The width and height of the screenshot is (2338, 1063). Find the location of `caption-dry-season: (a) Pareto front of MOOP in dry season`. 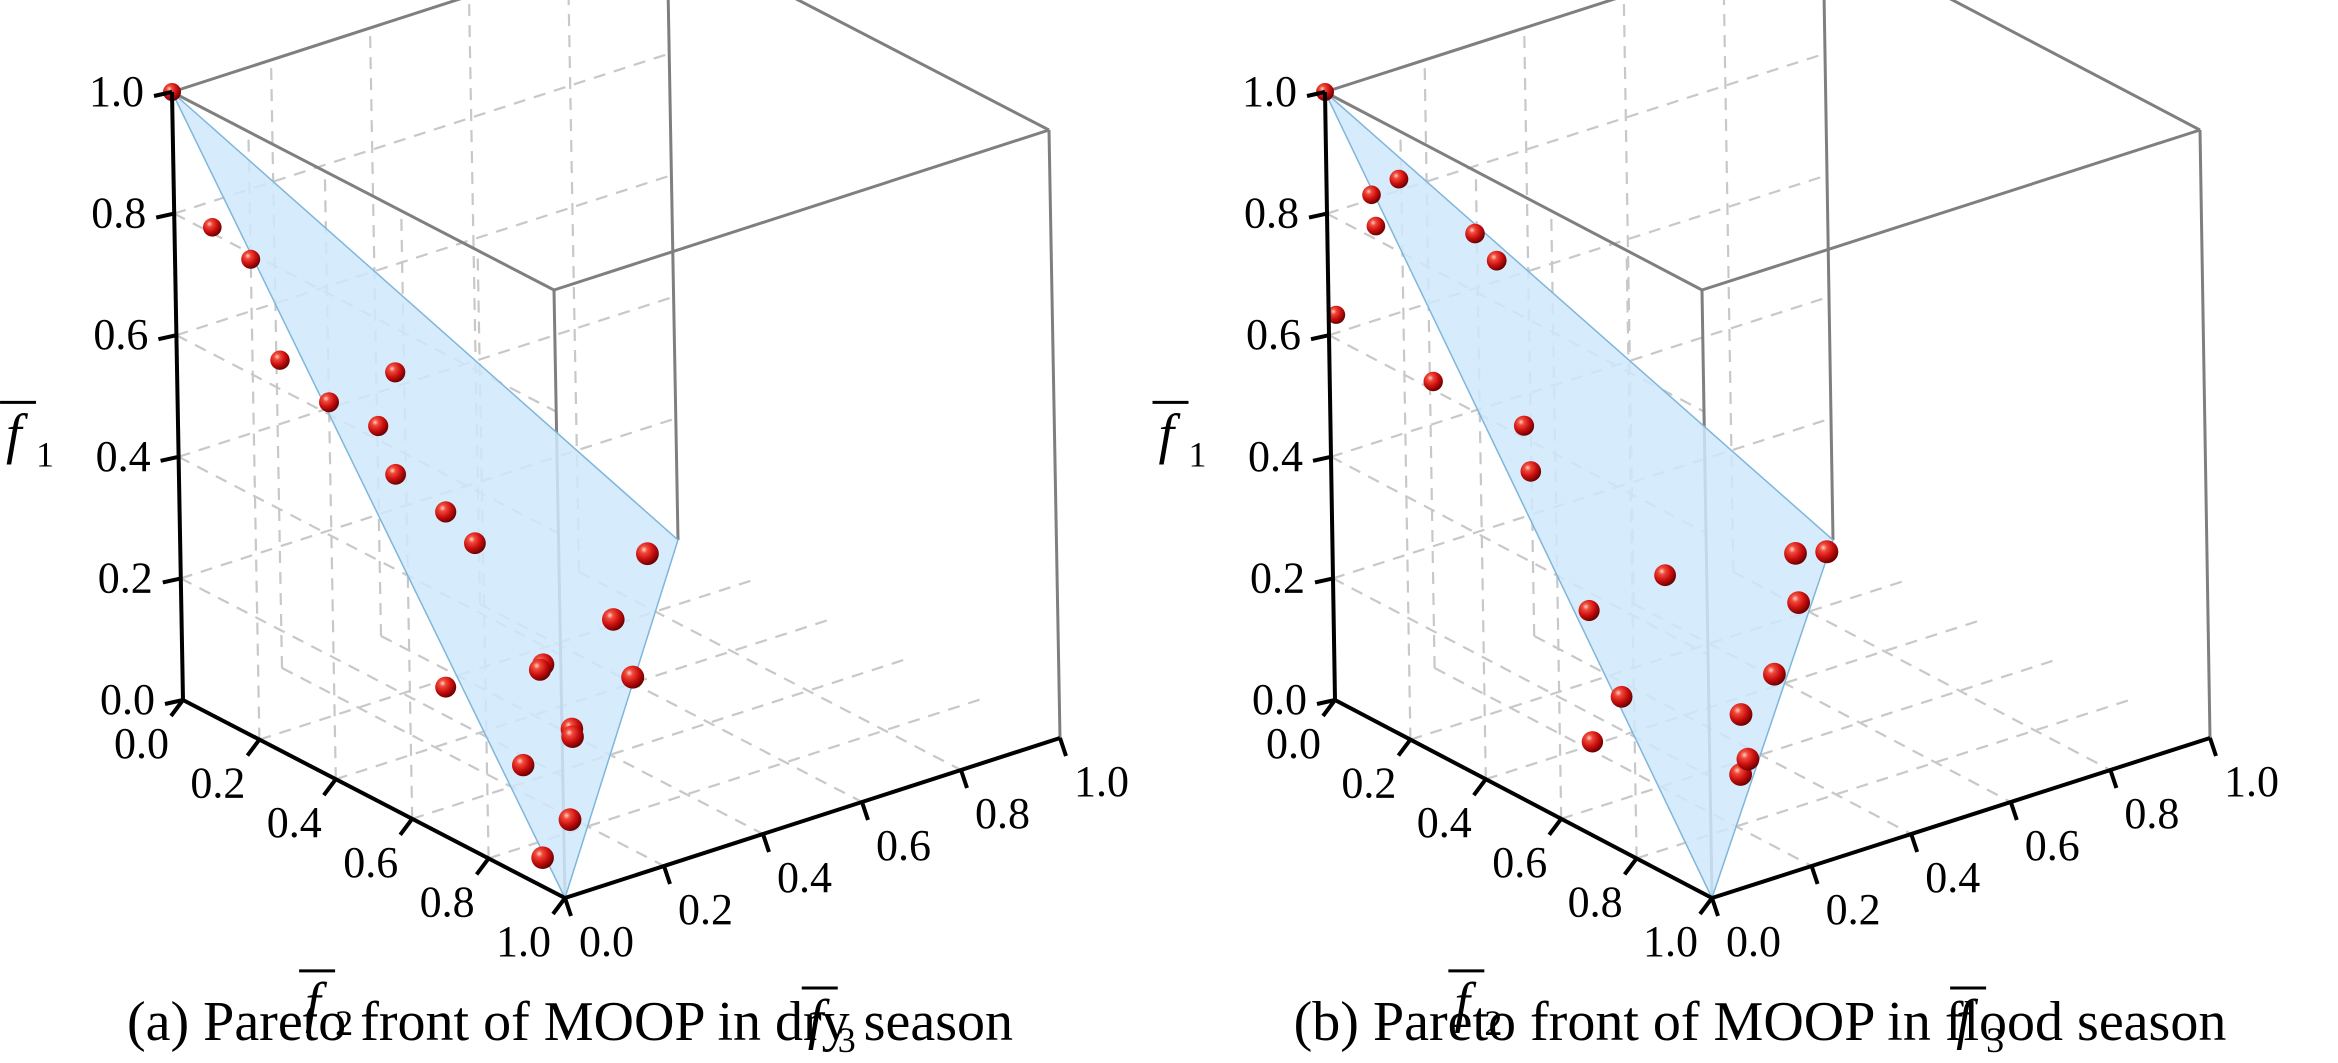

caption-dry-season: (a) Pareto front of MOOP in dry season is located at coordinates (570, 1022).